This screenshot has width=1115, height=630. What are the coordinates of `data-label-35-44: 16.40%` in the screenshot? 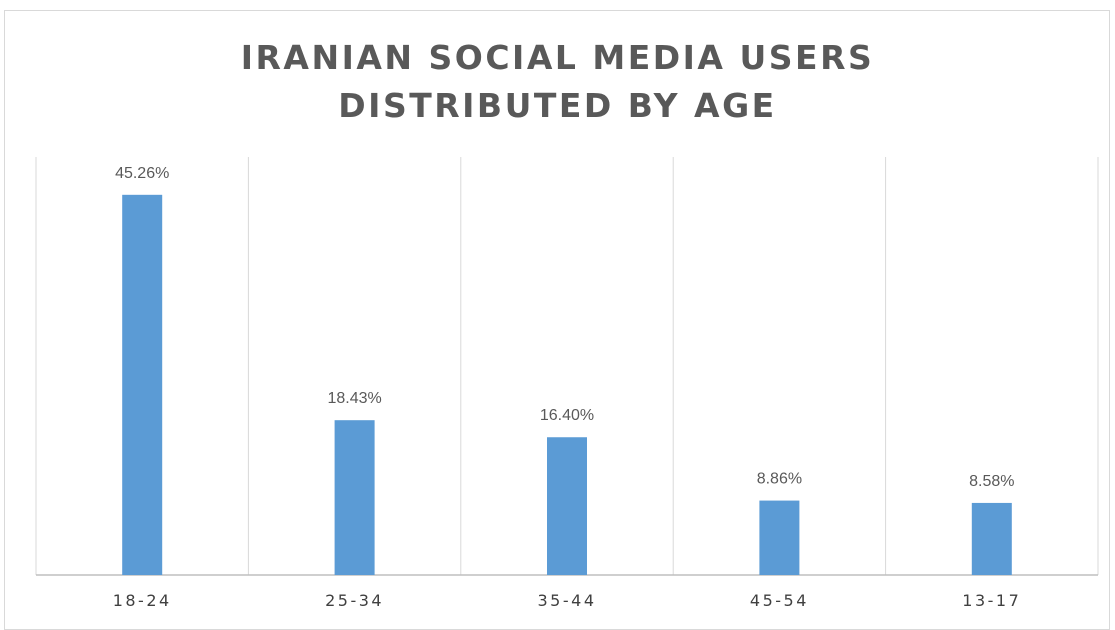 It's located at (567, 415).